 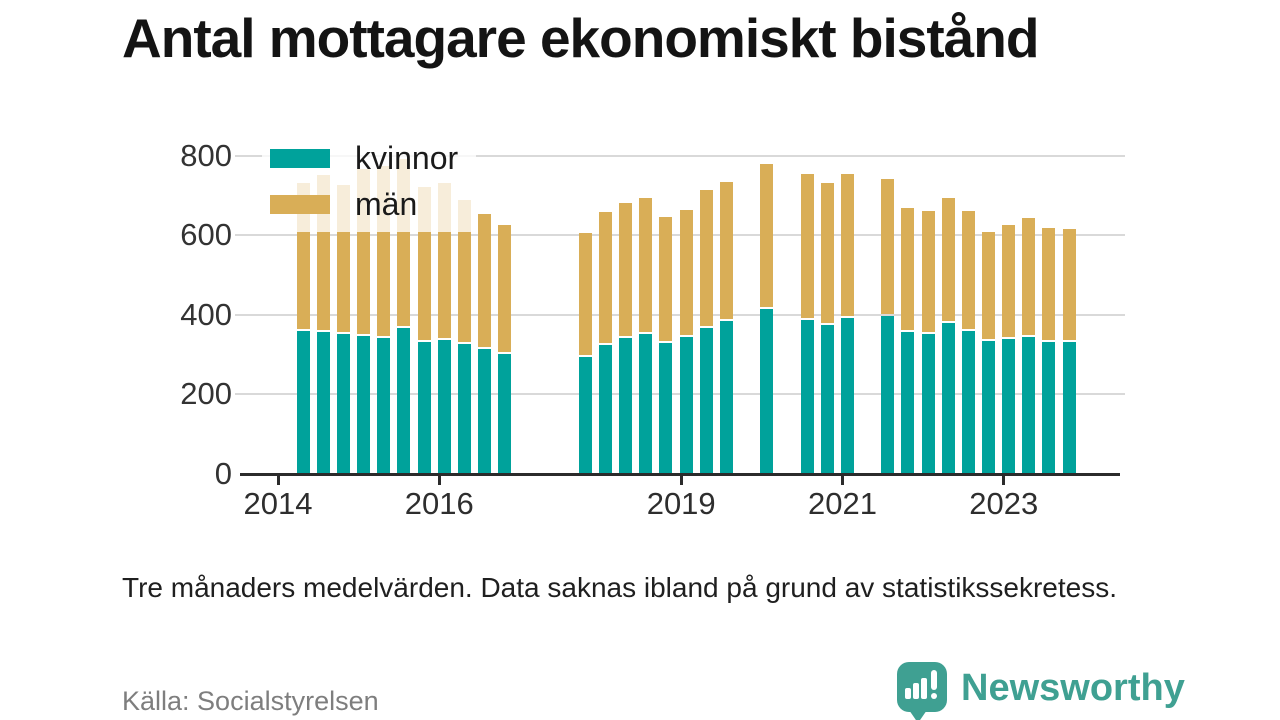 I want to click on x-tick-2019, so click(x=681, y=480).